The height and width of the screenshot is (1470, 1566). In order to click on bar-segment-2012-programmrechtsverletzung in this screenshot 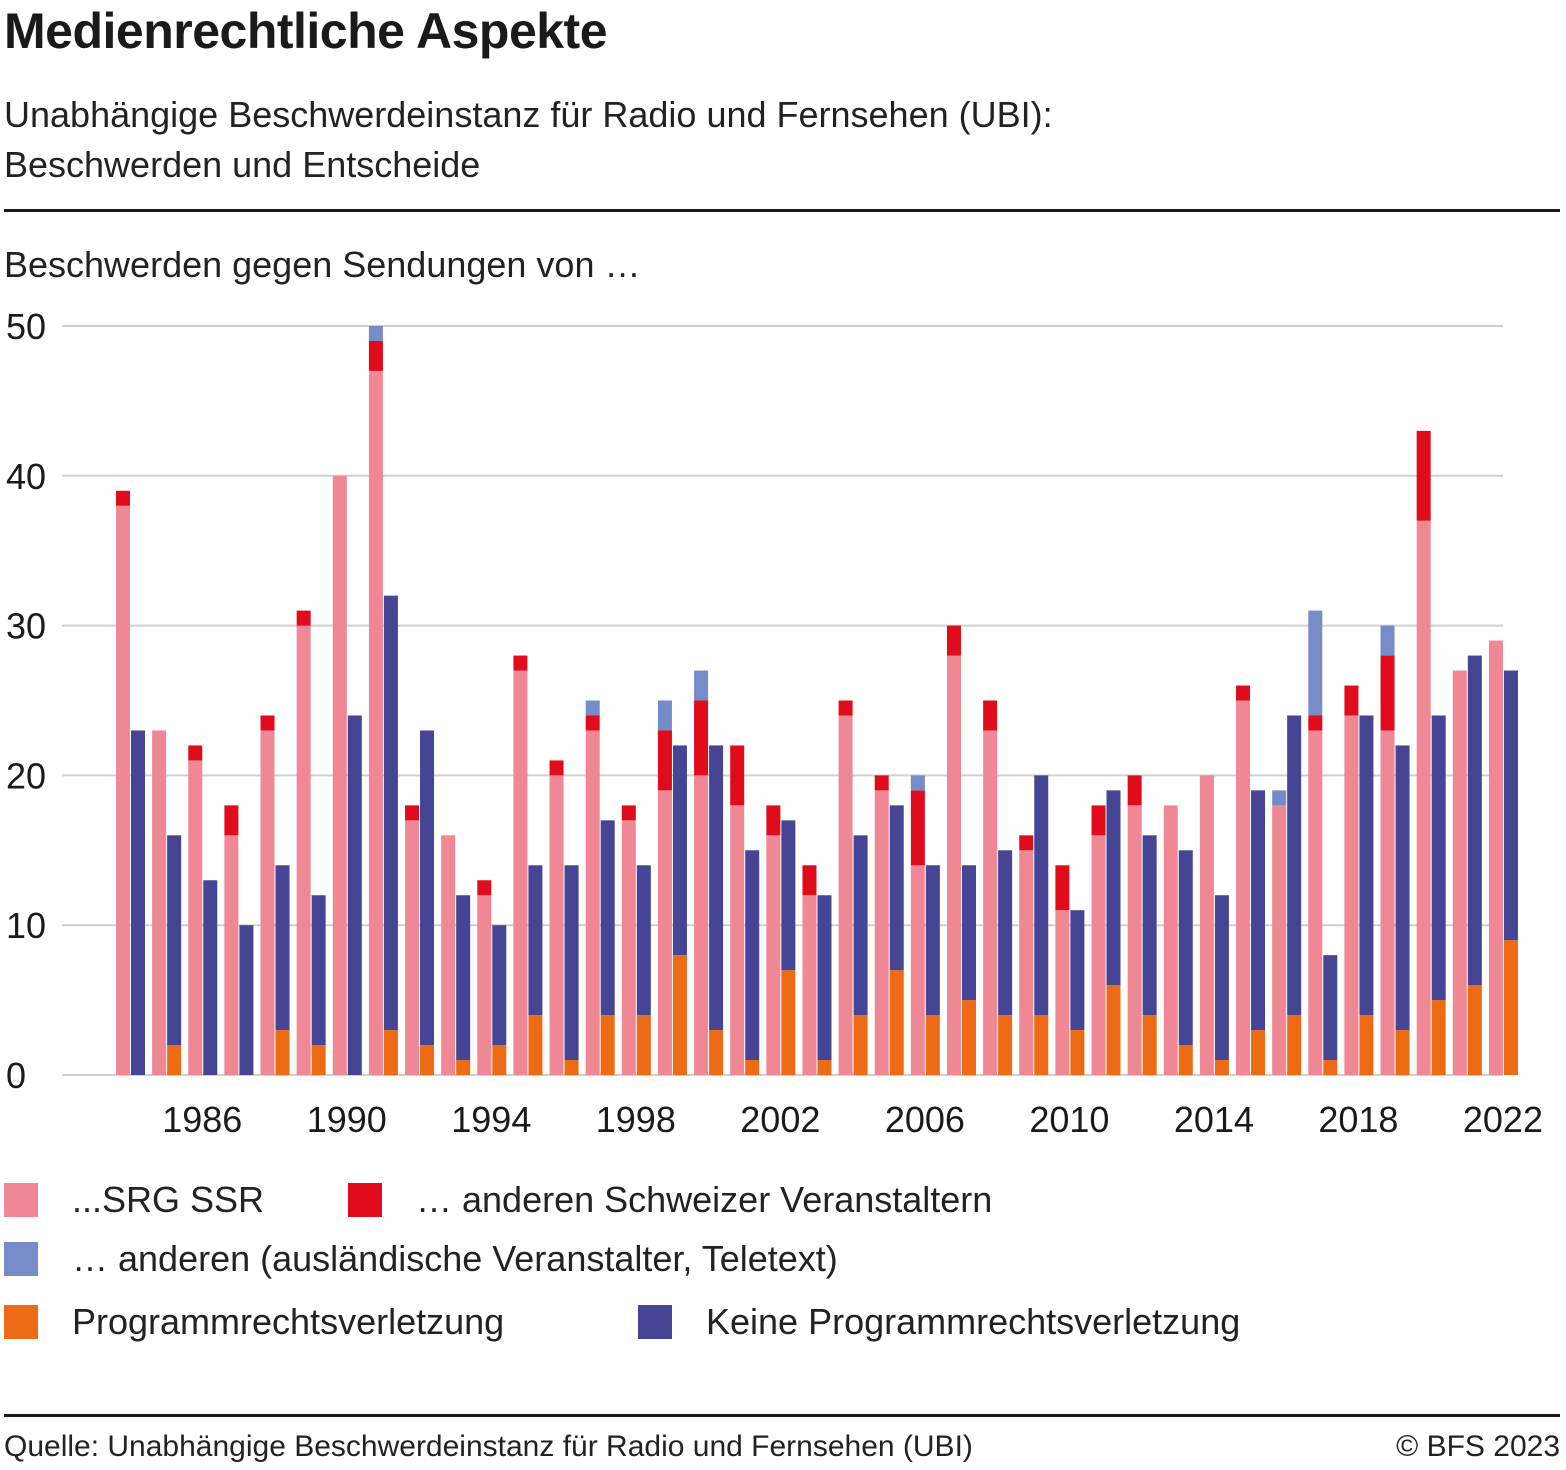, I will do `click(1149, 1045)`.